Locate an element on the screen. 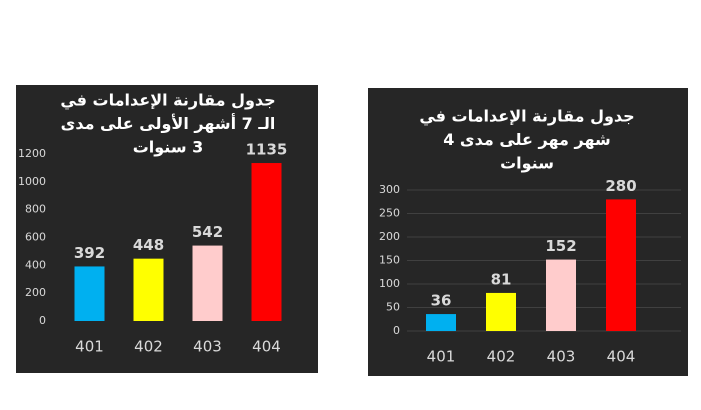 Image resolution: width=701 pixels, height=410 pixels. data-label: 36 is located at coordinates (441, 301).